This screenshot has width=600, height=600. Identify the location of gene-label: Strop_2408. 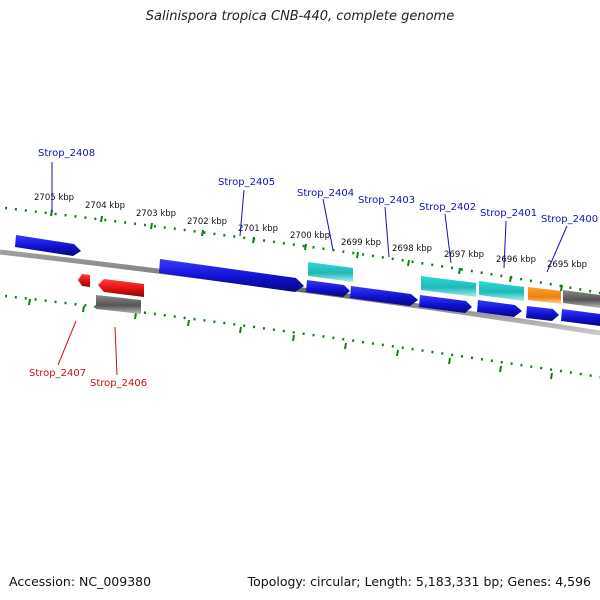
(66, 153).